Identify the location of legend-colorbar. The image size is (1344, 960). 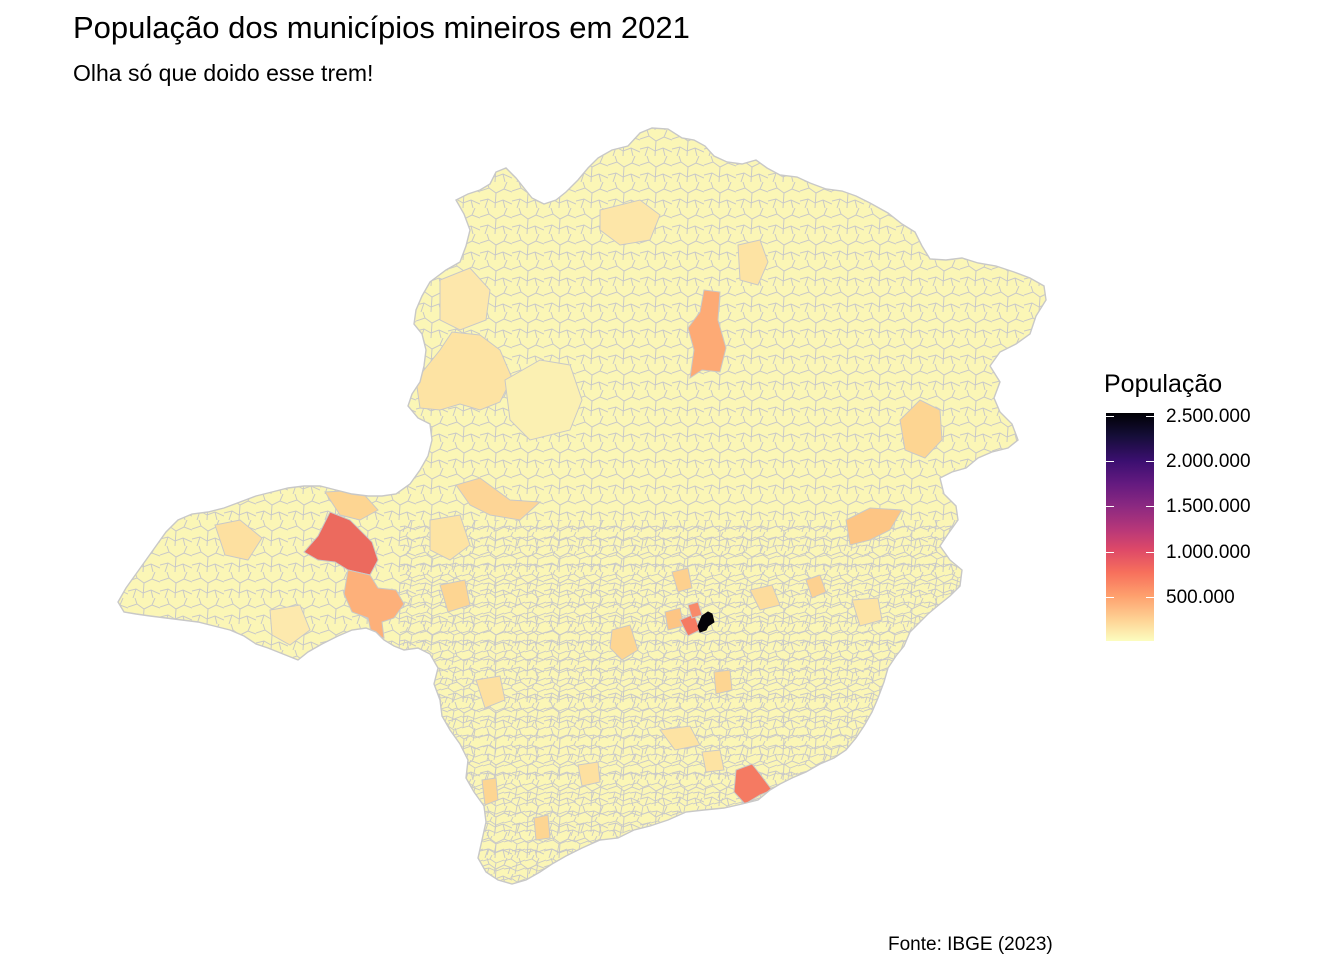
(1130, 527).